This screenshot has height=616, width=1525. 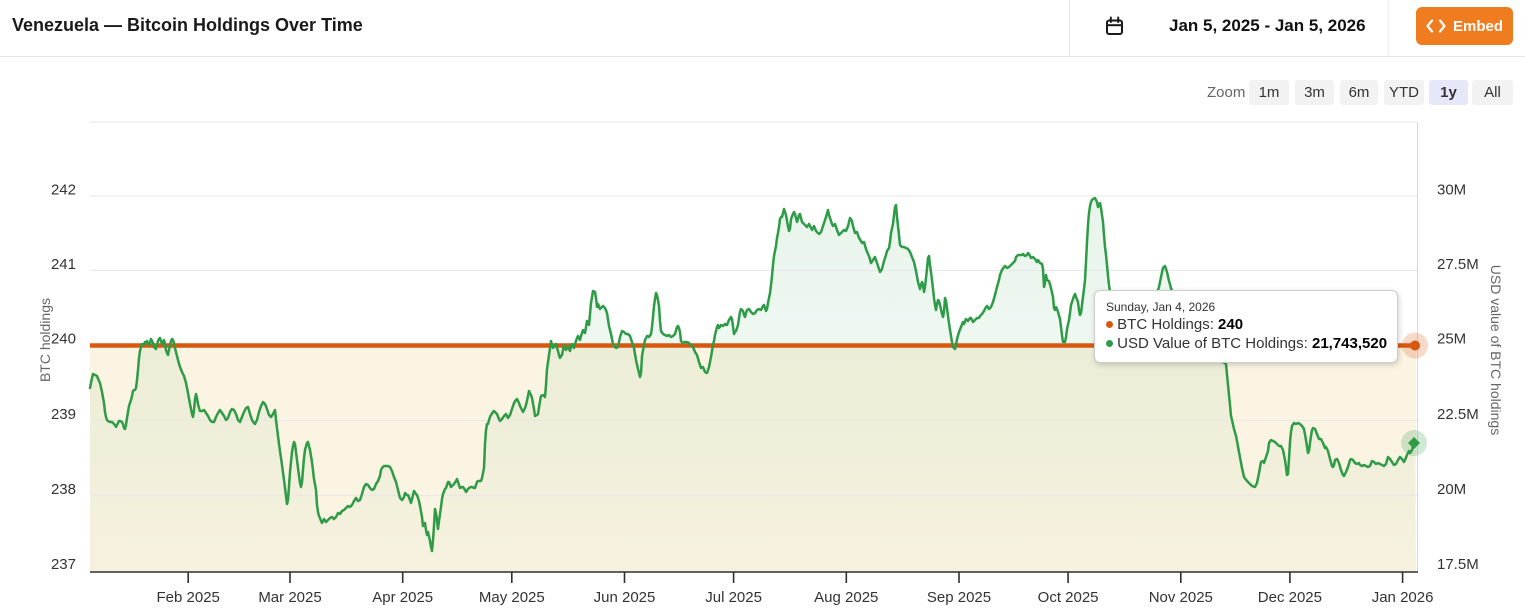 I want to click on svg-text: 17.5M, so click(x=1458, y=564).